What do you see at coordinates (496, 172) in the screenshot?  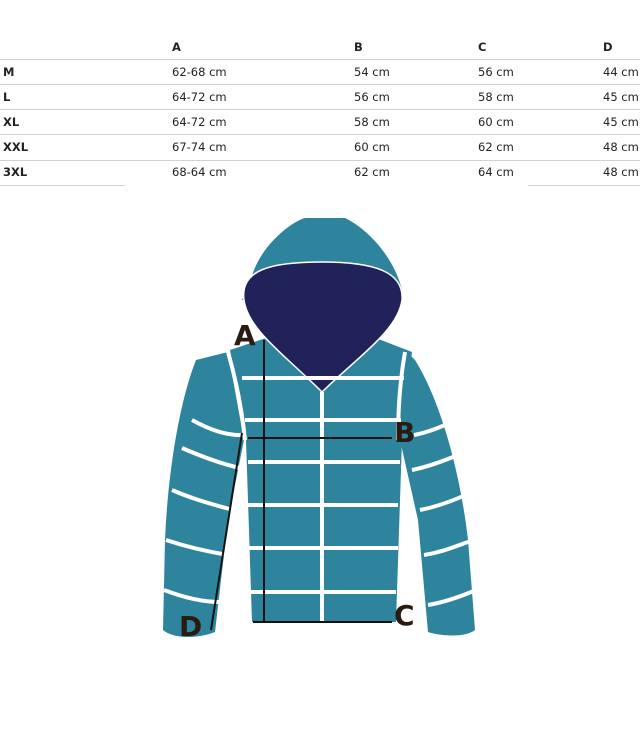 I see `table-cell: 64 cm` at bounding box center [496, 172].